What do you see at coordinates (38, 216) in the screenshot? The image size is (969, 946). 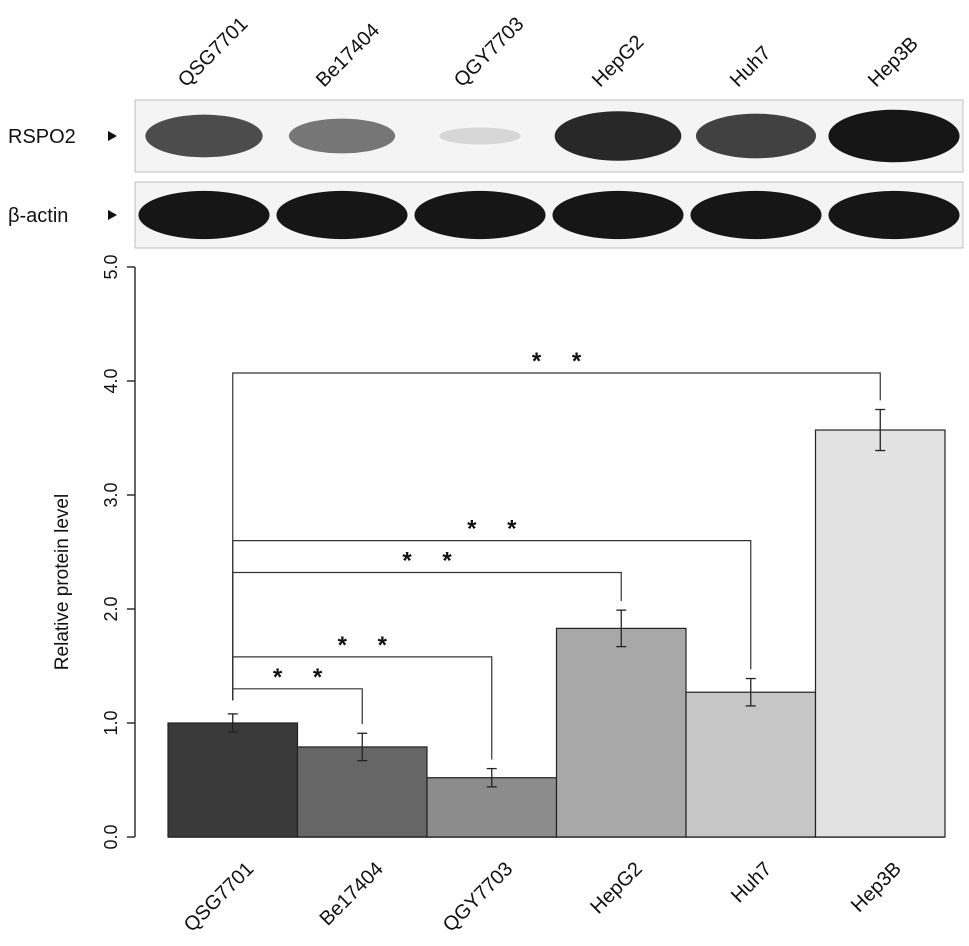 I see `blot-row-label: β-actin` at bounding box center [38, 216].